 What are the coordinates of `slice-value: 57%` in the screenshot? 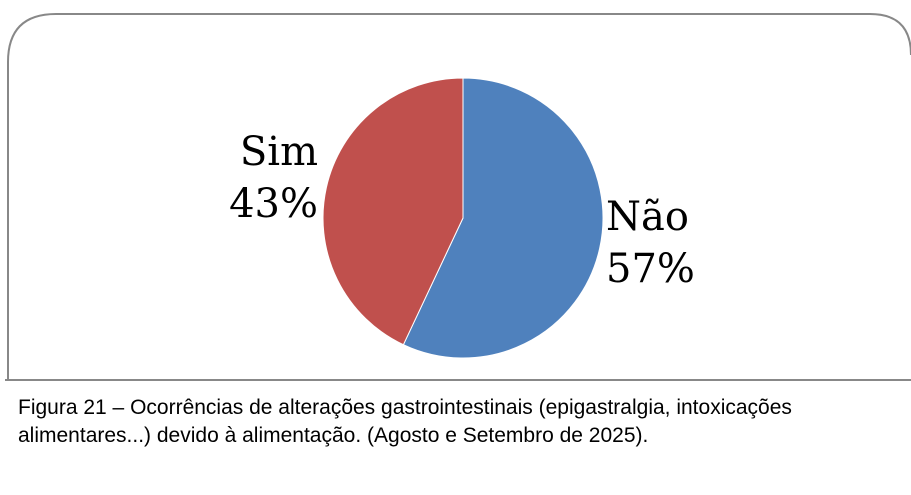 It's located at (650, 269).